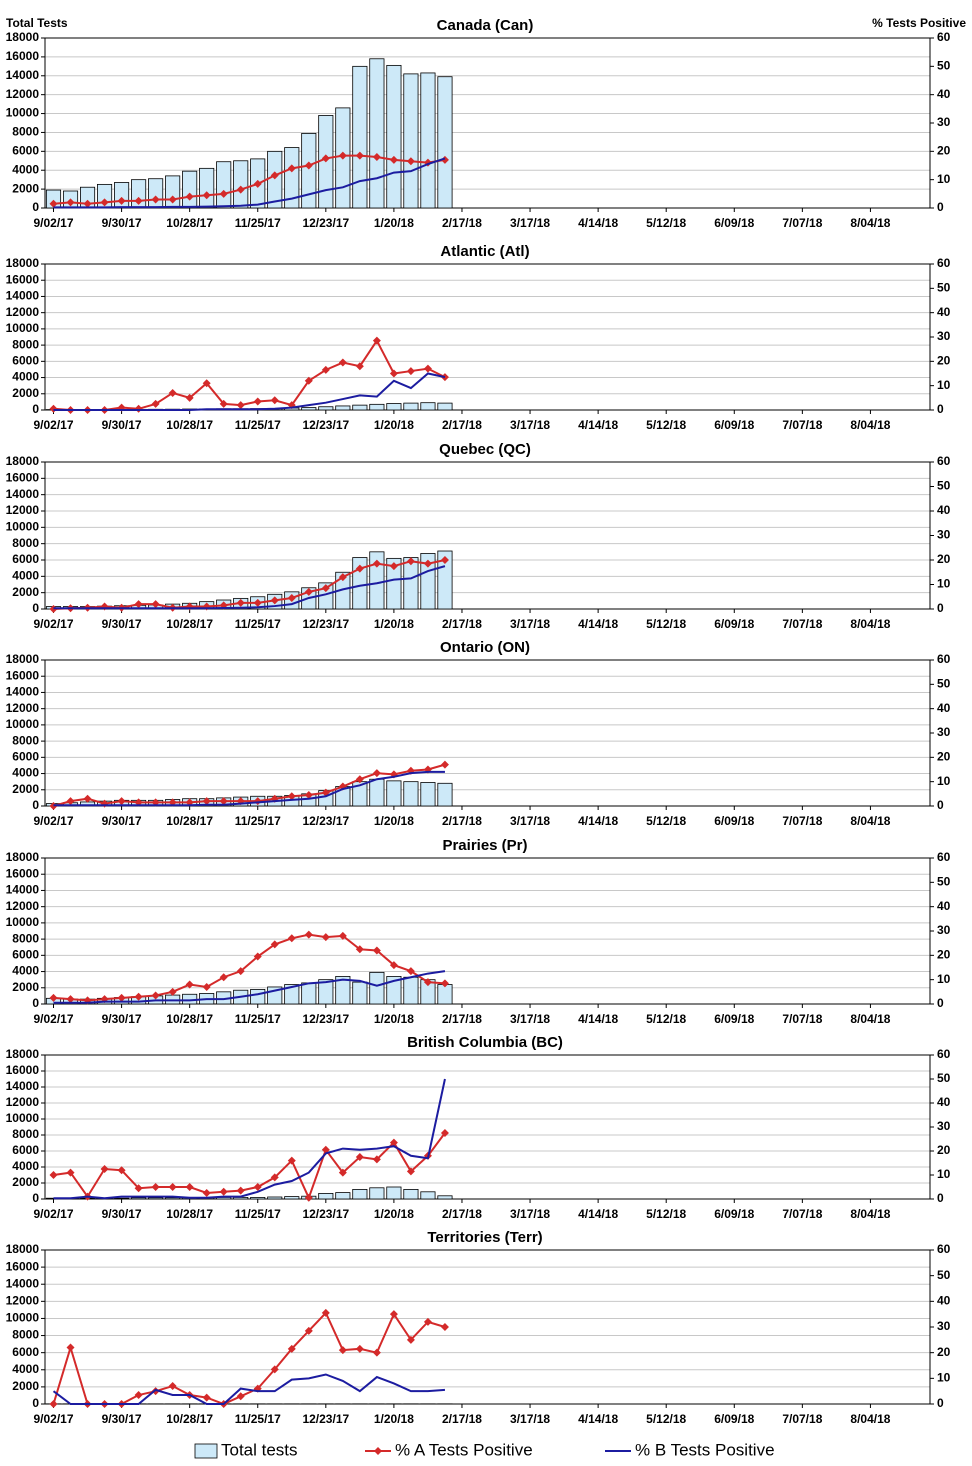  I want to click on y2-tick-label: 10, so click(944, 584).